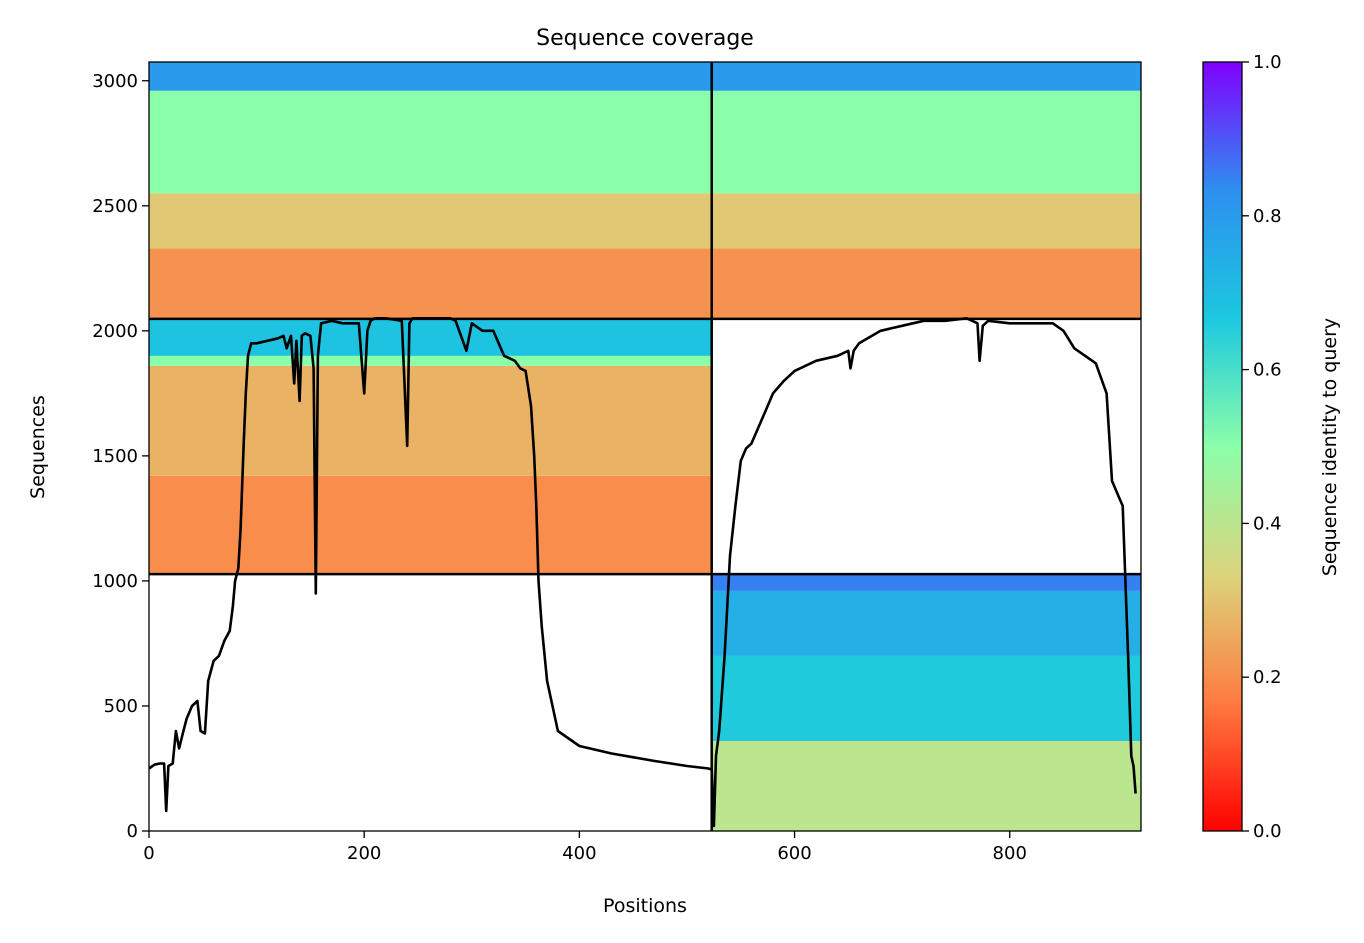 The width and height of the screenshot is (1364, 943). I want to click on colorbar-gradient-bar, so click(1222, 446).